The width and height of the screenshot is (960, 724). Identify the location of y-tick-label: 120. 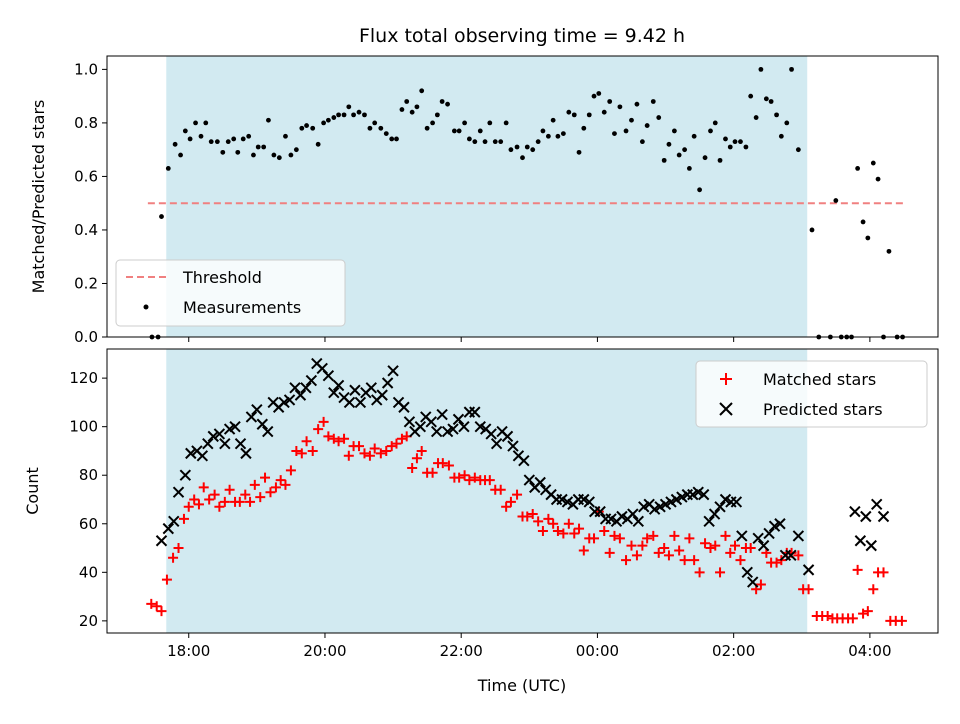
(83, 378).